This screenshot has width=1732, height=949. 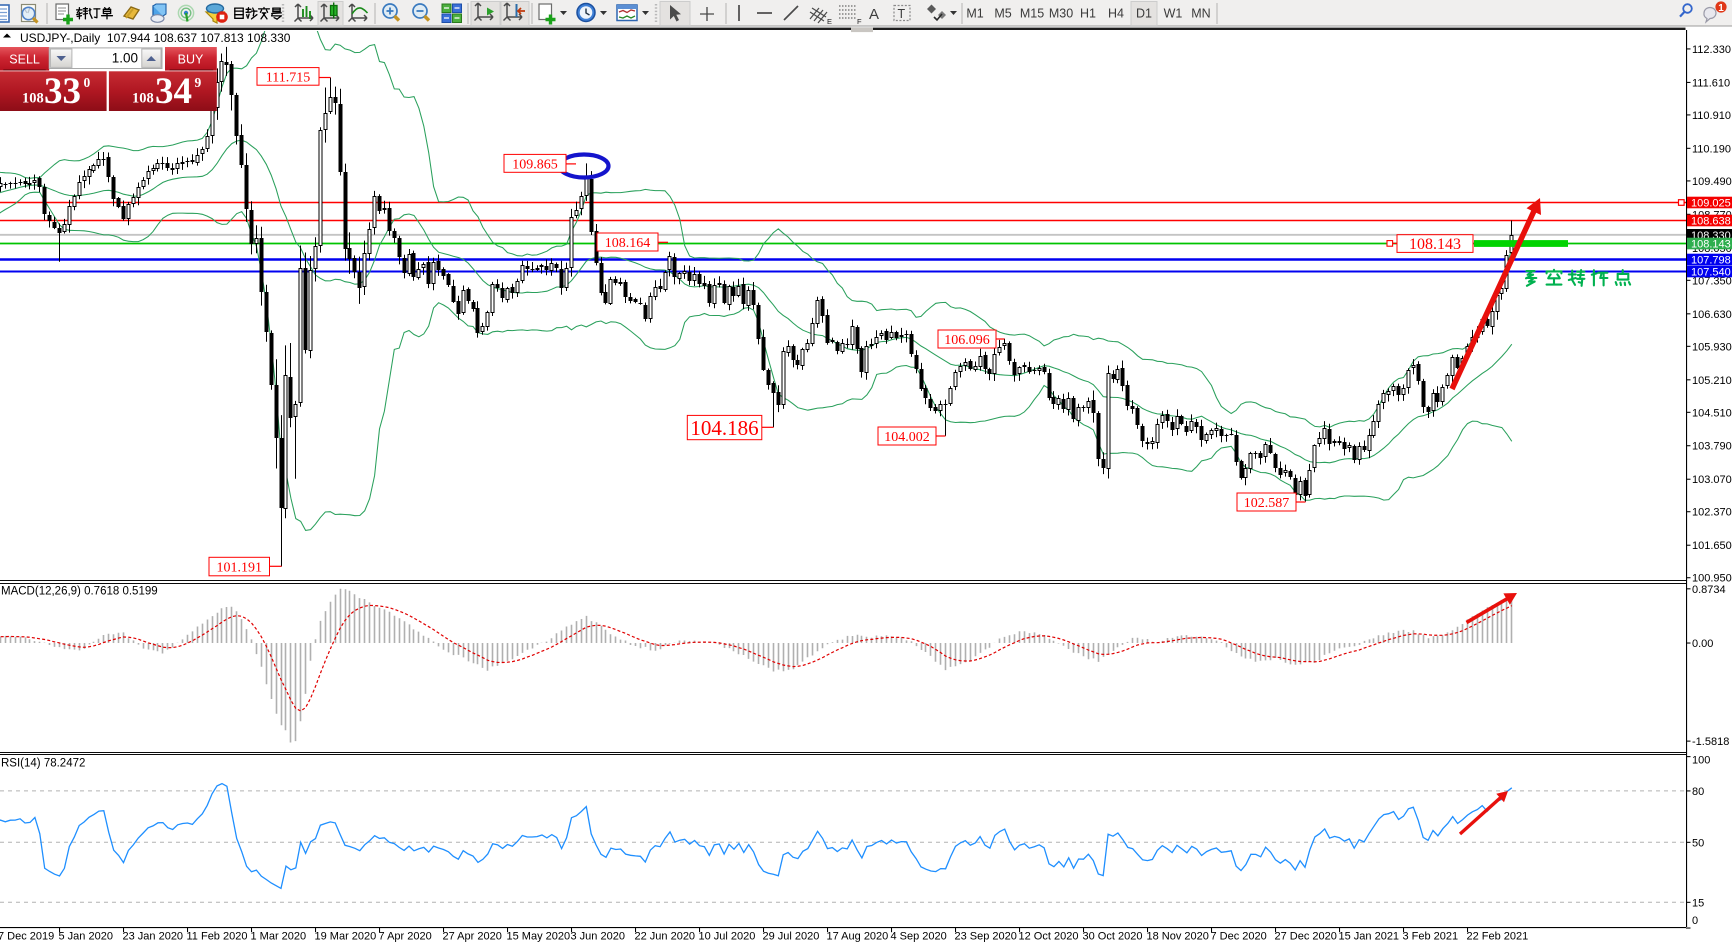 I want to click on svg-text: 80, so click(x=1698, y=792).